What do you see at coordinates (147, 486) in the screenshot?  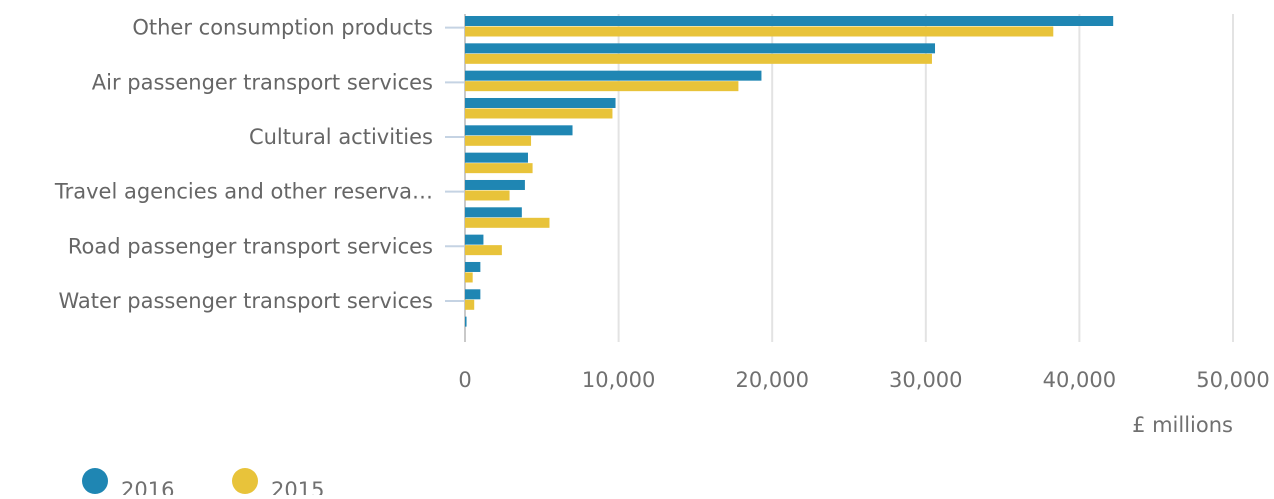 I see `legend-label-2016: 2016` at bounding box center [147, 486].